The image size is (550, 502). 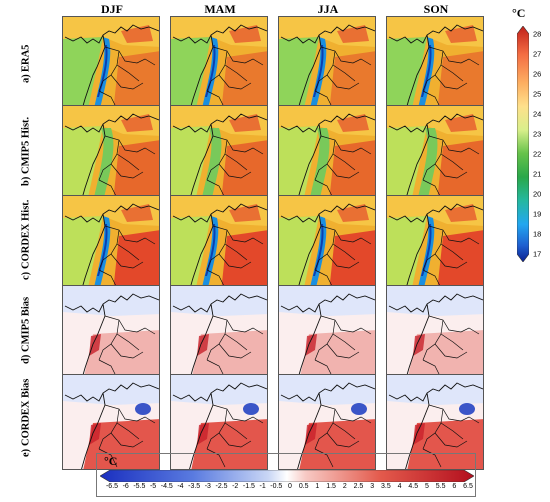 What do you see at coordinates (112, 9) in the screenshot?
I see `col-title-djf: DJF` at bounding box center [112, 9].